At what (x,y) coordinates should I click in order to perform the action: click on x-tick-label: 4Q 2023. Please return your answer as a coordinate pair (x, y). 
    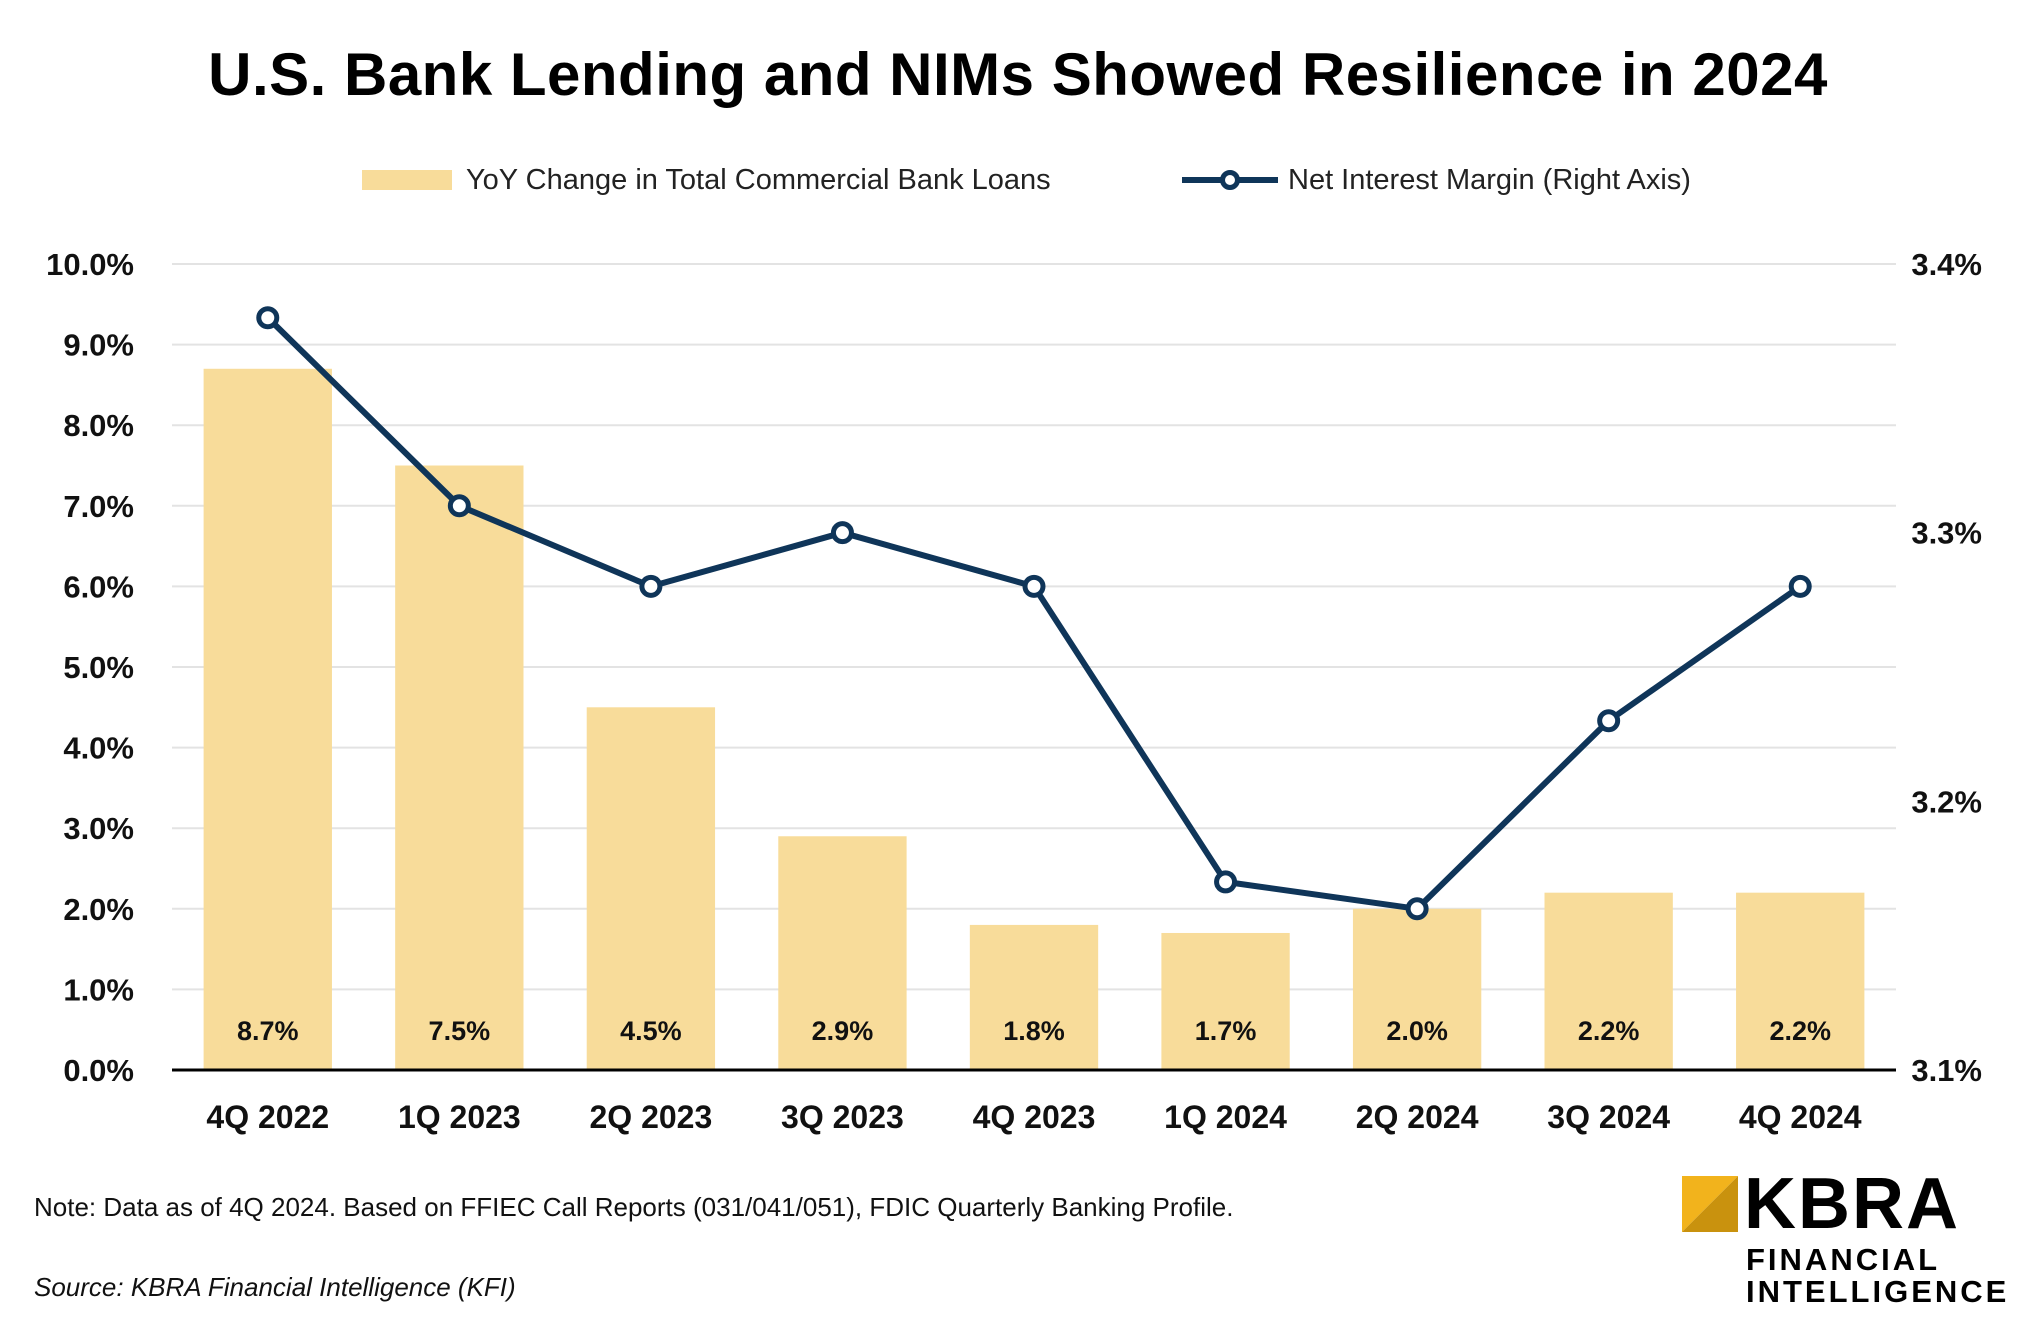
    Looking at the image, I should click on (1034, 1117).